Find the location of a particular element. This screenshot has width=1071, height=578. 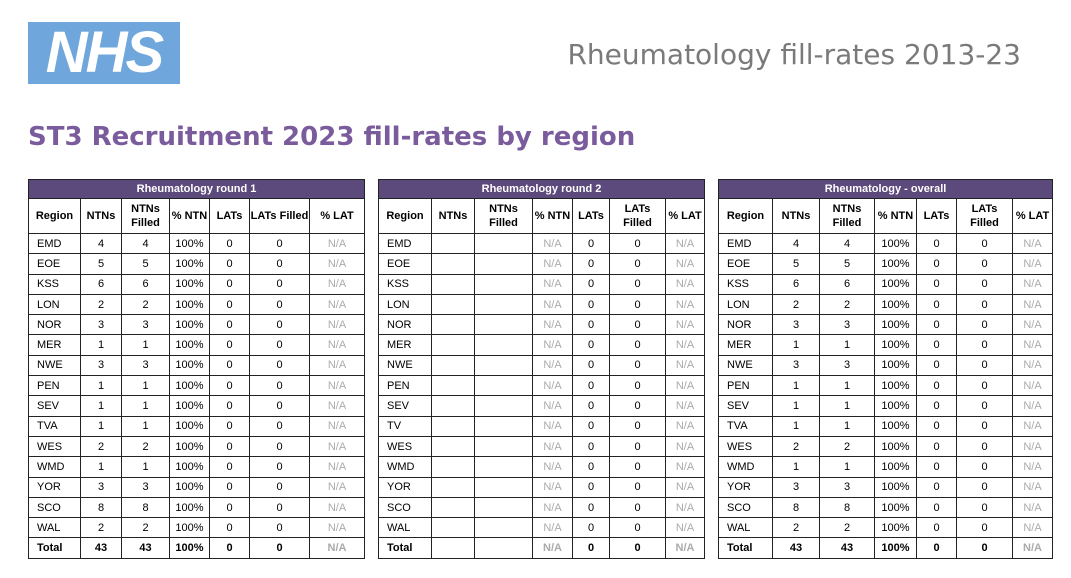

table-row: SEV 1 1 100% 0 0 N/A is located at coordinates (886, 406).